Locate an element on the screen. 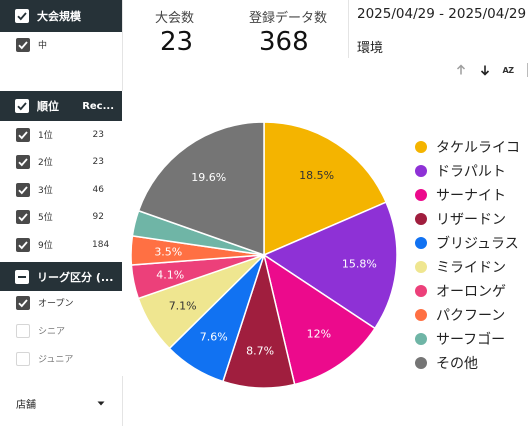  filter-rank-count: 46 is located at coordinates (98, 189).